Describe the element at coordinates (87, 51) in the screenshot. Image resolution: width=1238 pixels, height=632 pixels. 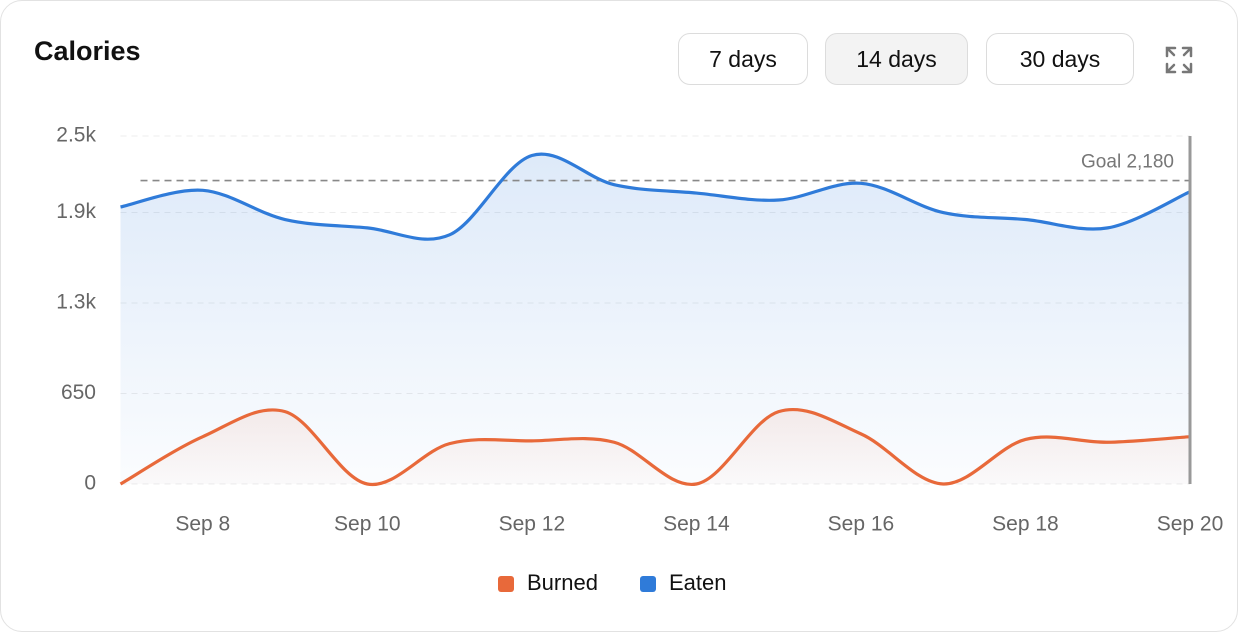
I see `chart-title: Calories` at that location.